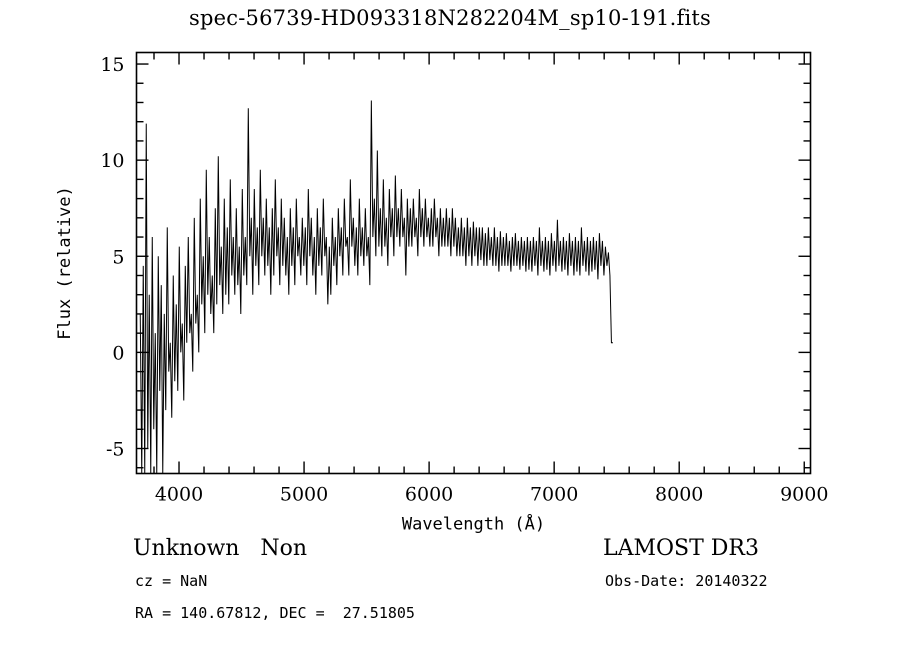  I want to click on y-axis-tick-label: 5, so click(118, 257).